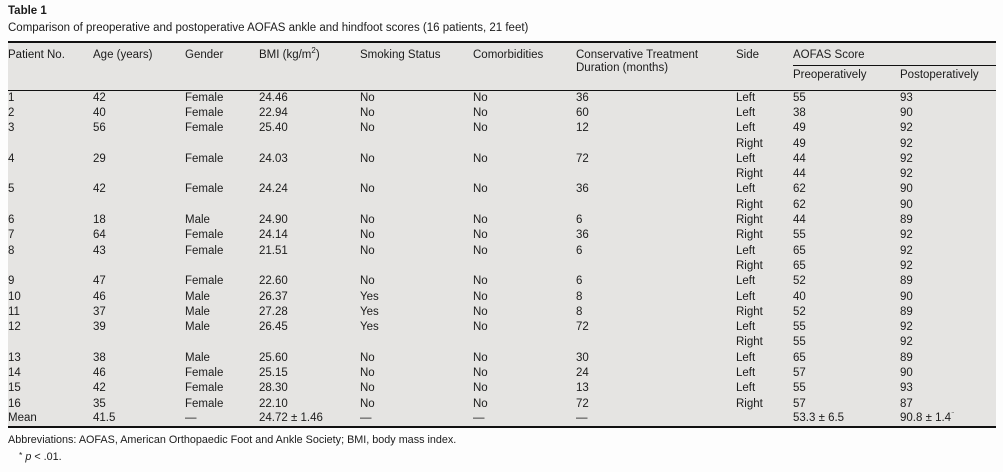  I want to click on table-cell: 26.45, so click(273, 327).